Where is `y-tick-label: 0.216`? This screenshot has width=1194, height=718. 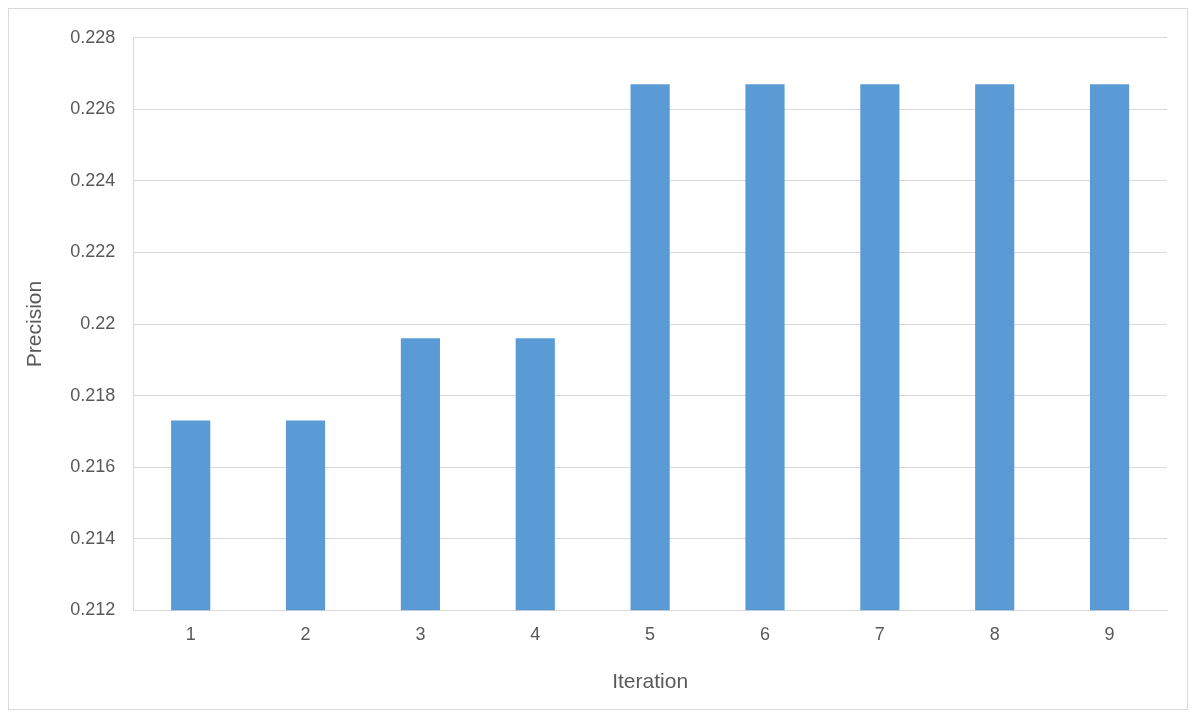
y-tick-label: 0.216 is located at coordinates (93, 466).